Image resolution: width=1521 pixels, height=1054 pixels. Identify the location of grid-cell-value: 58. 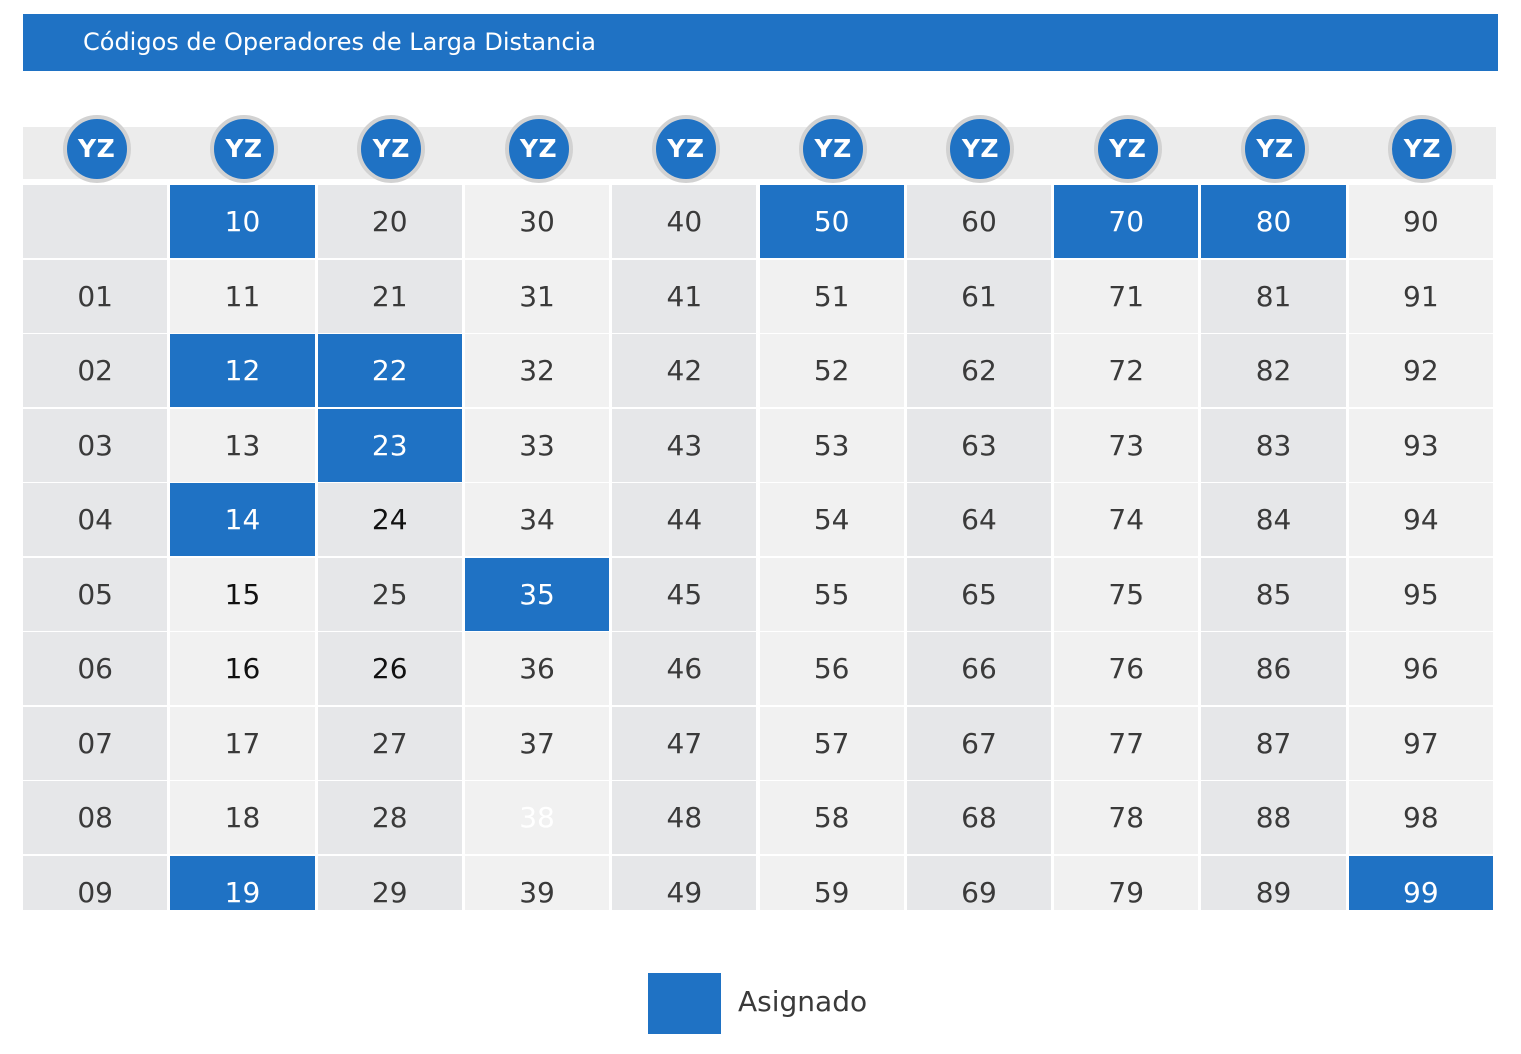
(831, 817).